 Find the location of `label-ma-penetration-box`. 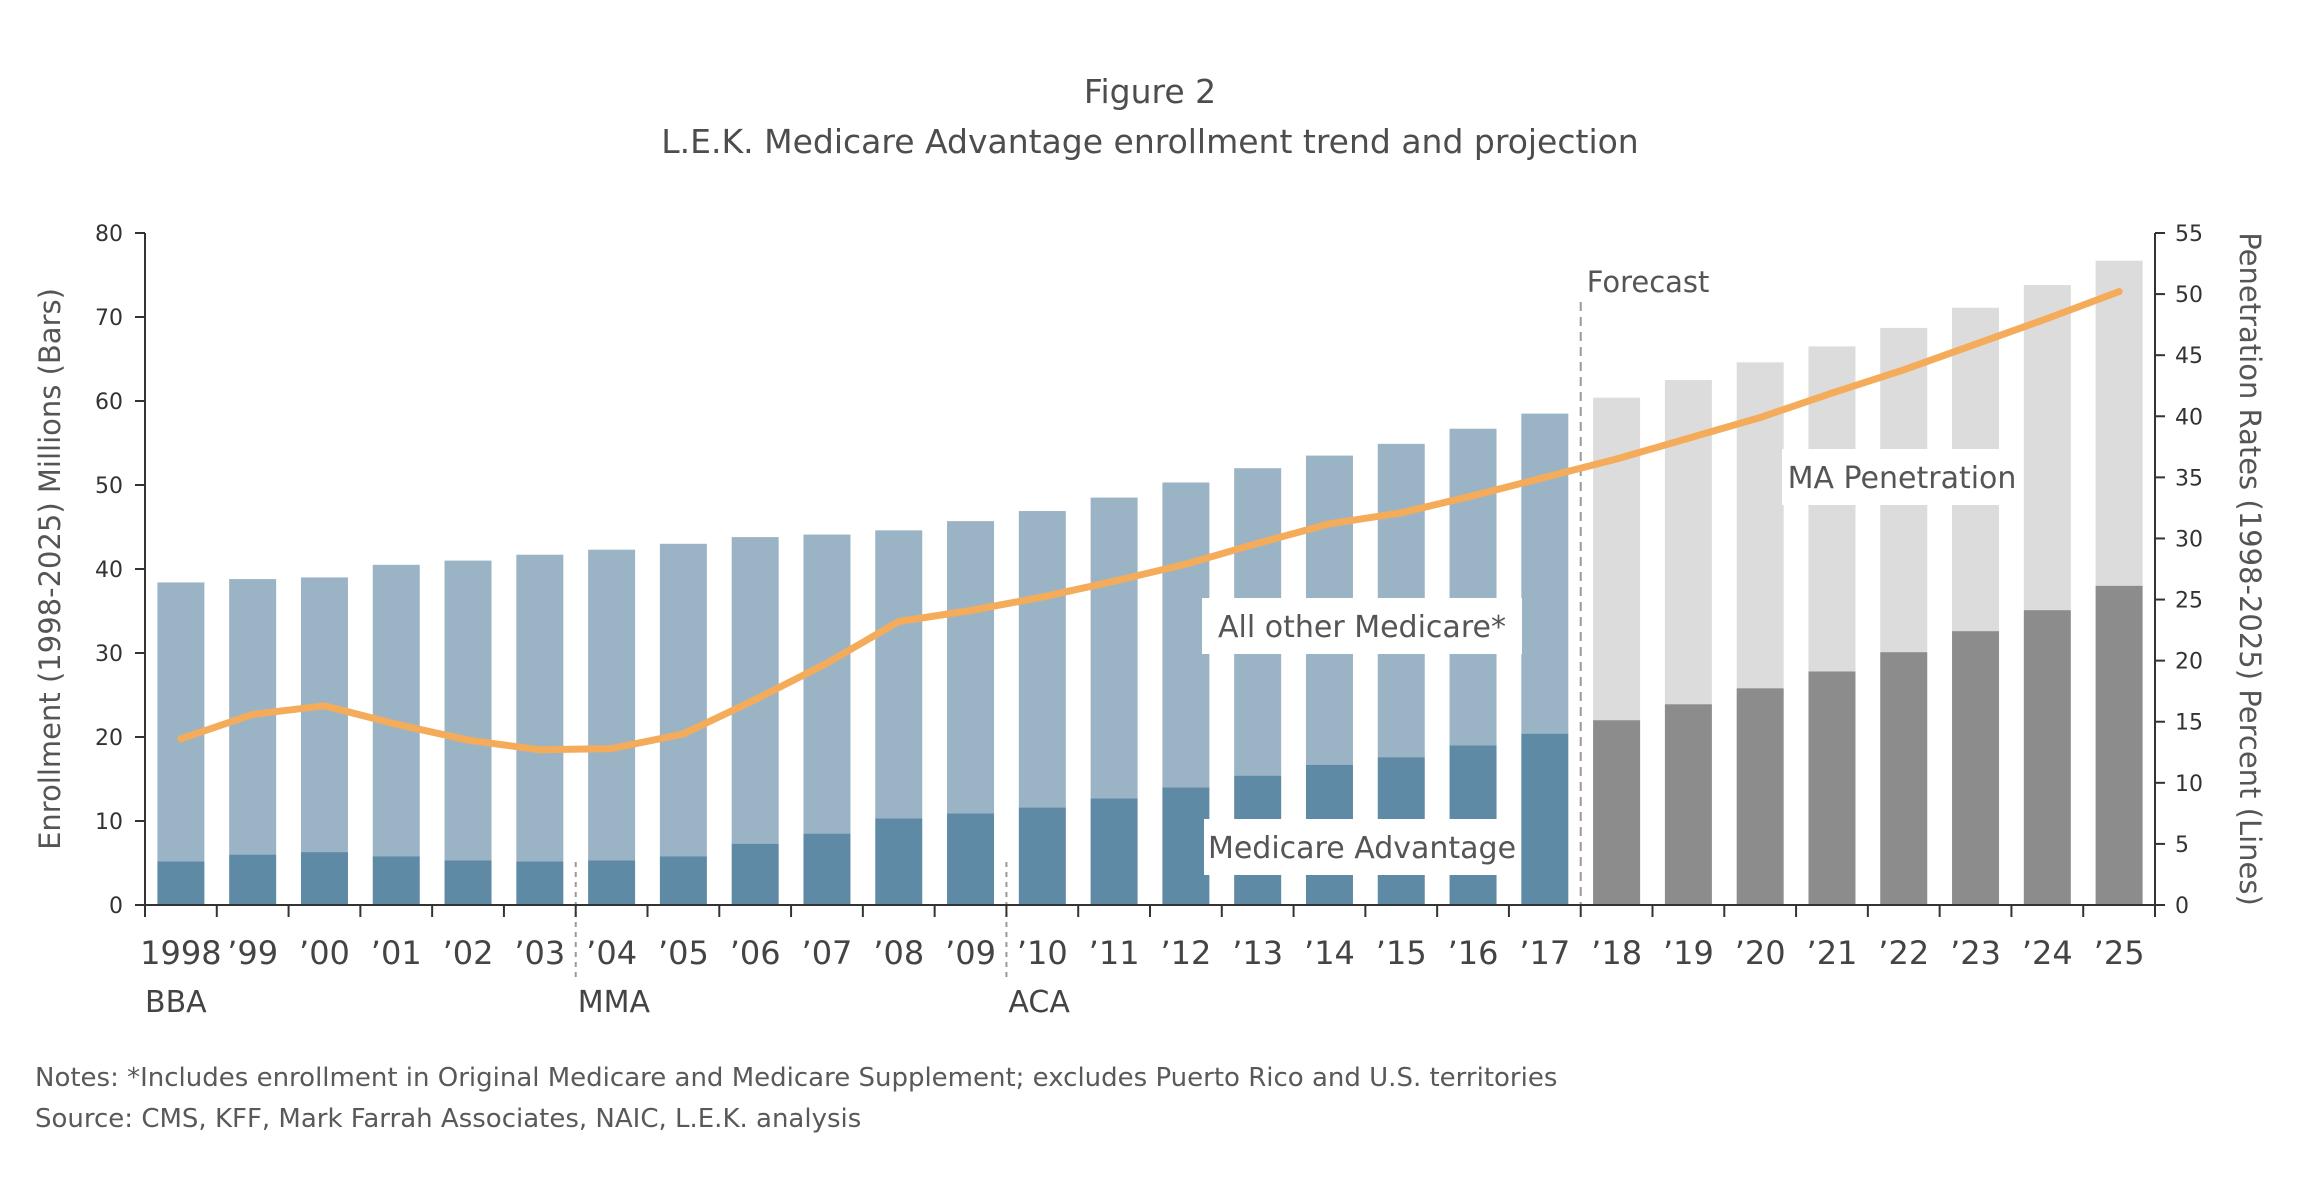

label-ma-penetration-box is located at coordinates (1902, 477).